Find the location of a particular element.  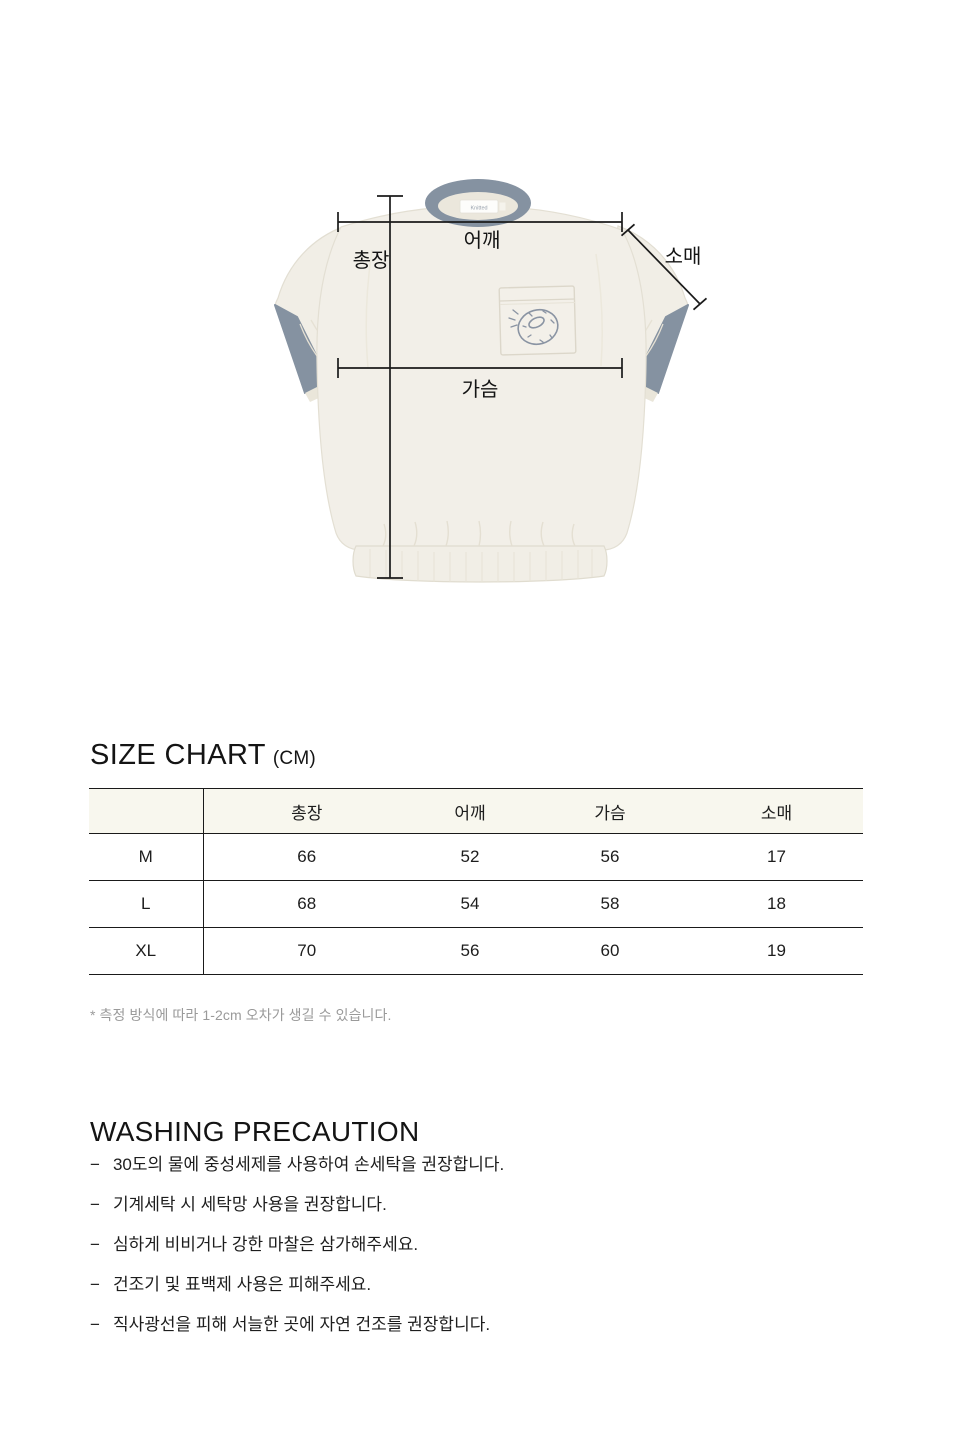

size-cell: M is located at coordinates (146, 857).